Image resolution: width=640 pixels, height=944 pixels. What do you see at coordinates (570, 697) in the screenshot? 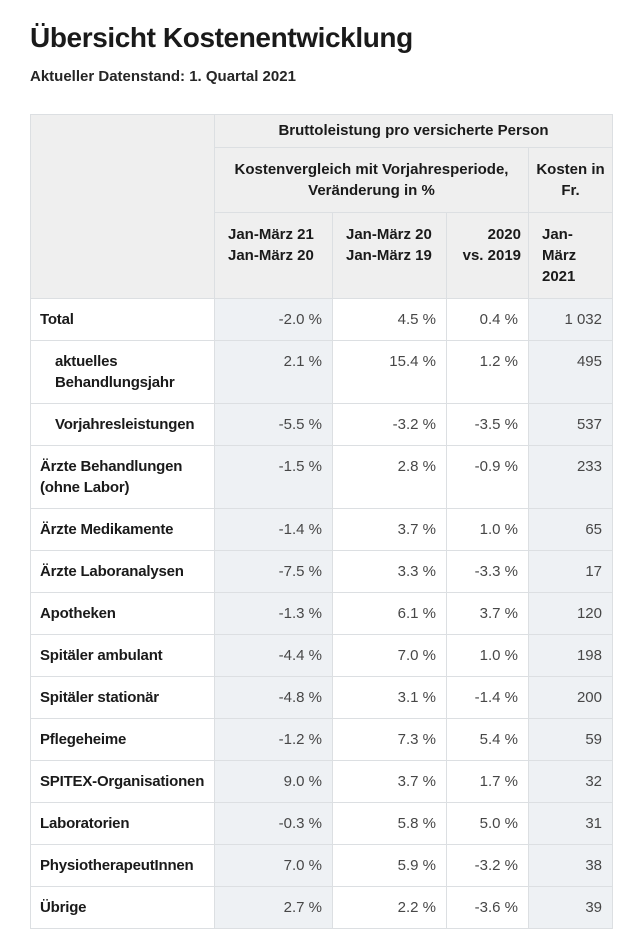
I see `value-cell: 200` at bounding box center [570, 697].